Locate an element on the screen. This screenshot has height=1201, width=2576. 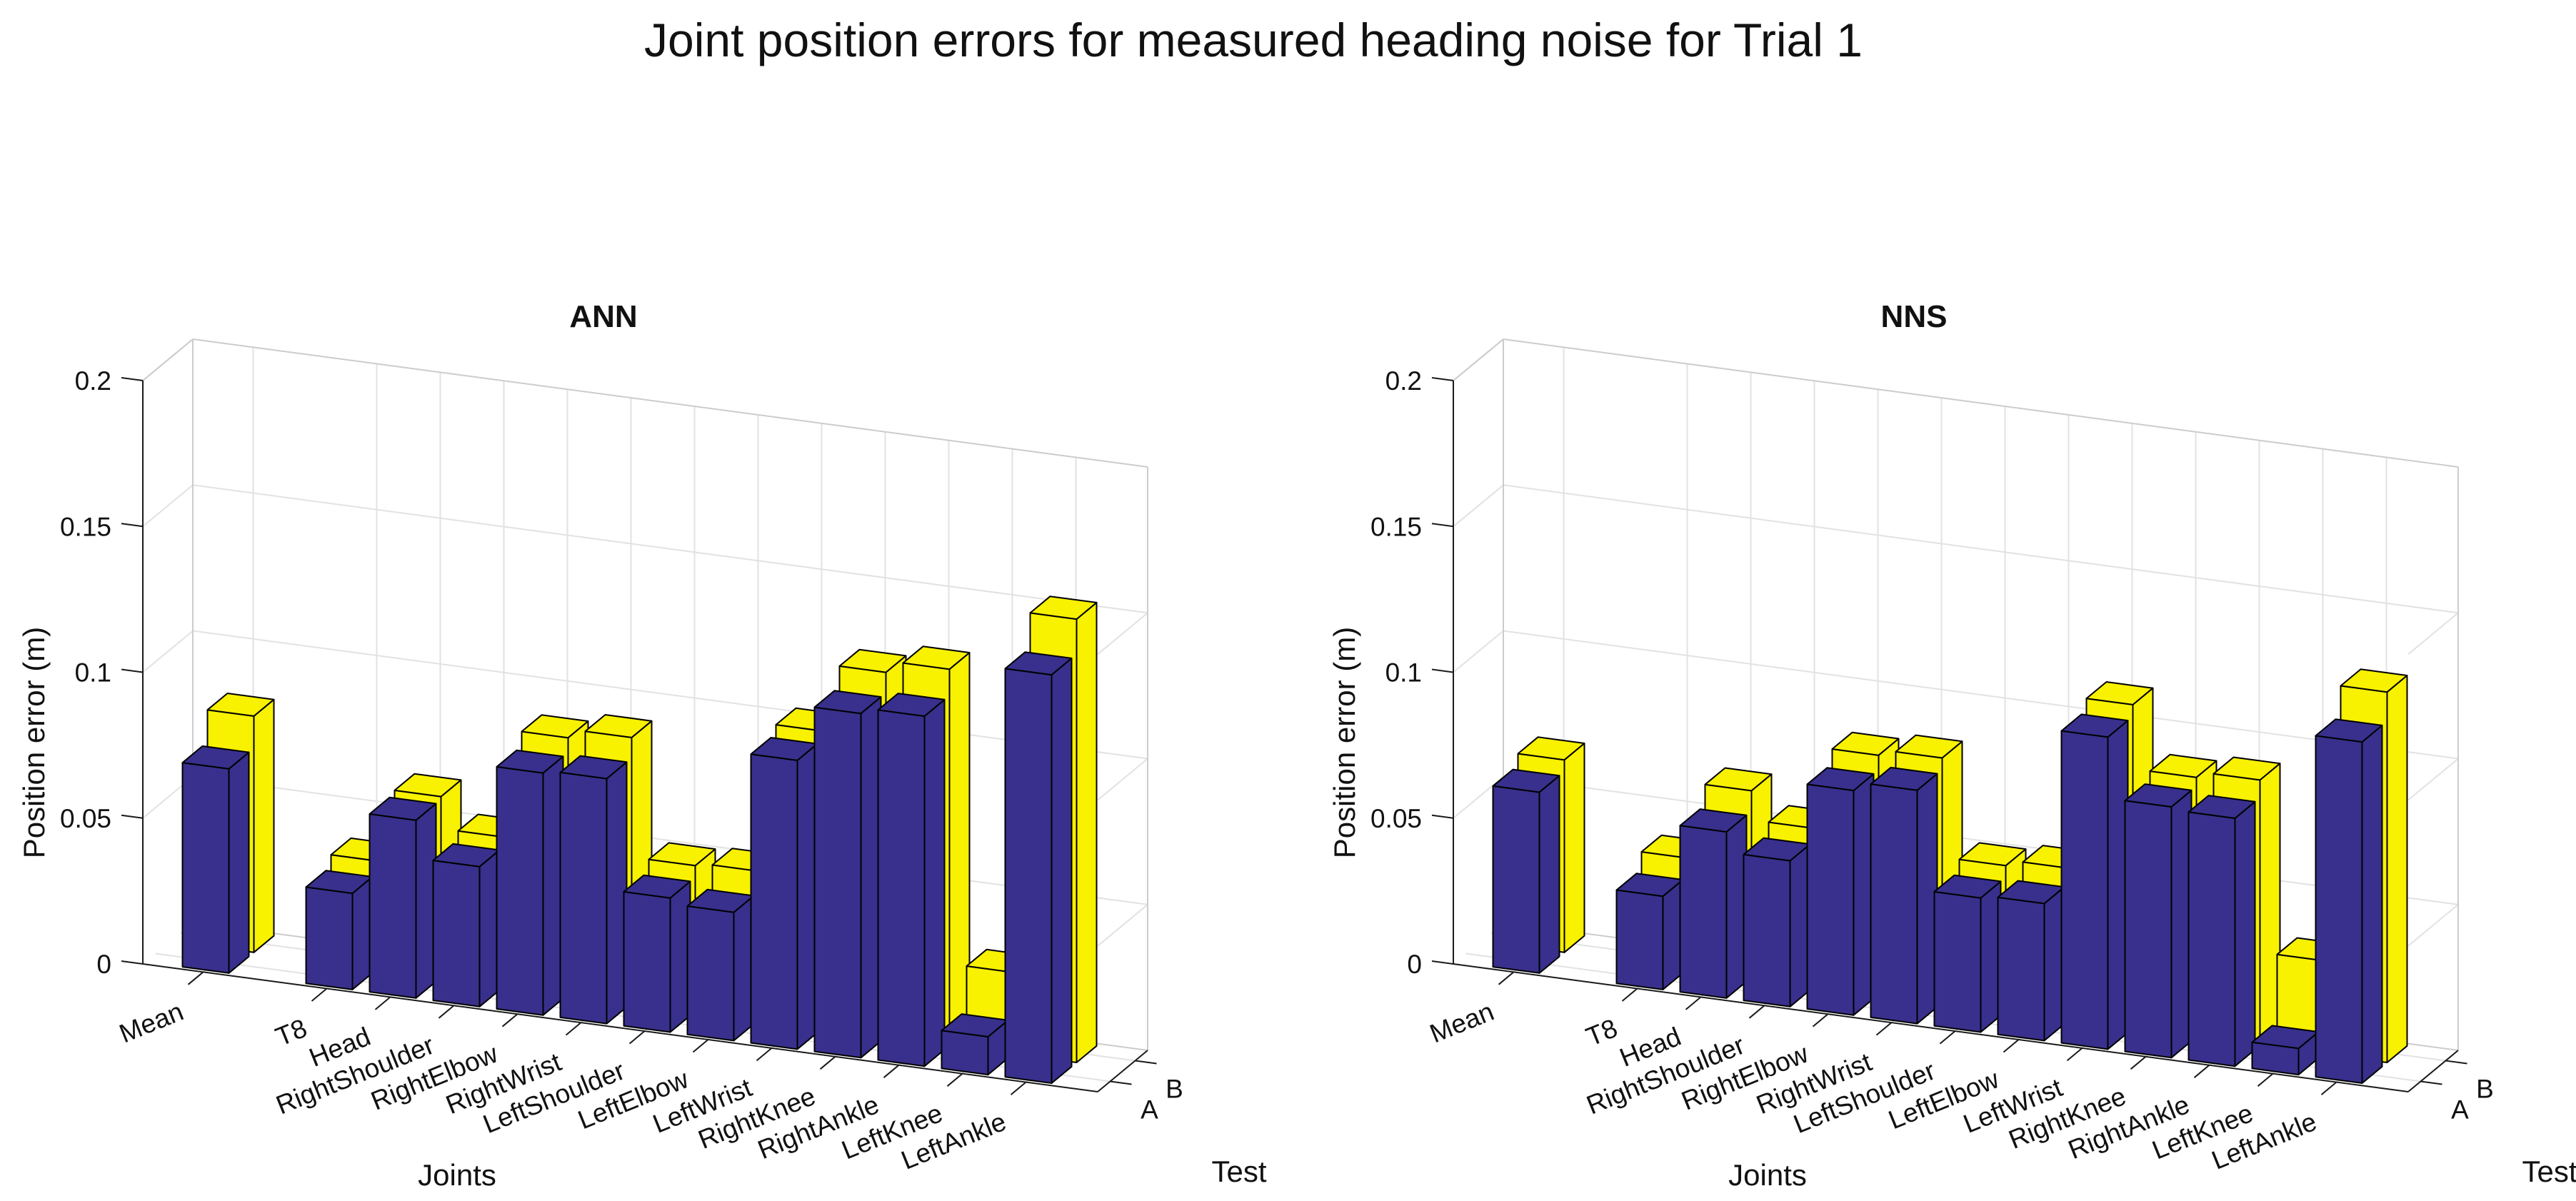
subplot-title: NNS is located at coordinates (1914, 316).